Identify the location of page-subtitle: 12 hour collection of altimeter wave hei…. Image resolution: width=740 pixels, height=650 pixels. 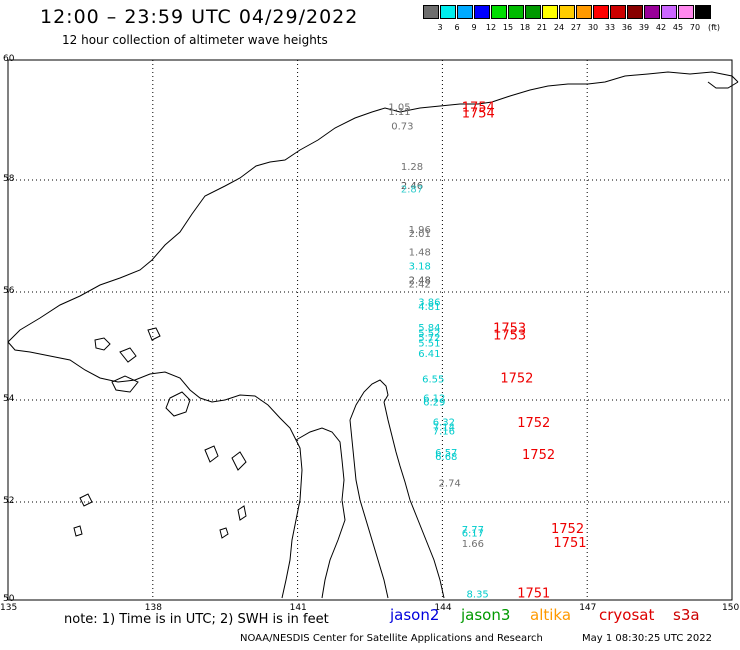
(195, 40).